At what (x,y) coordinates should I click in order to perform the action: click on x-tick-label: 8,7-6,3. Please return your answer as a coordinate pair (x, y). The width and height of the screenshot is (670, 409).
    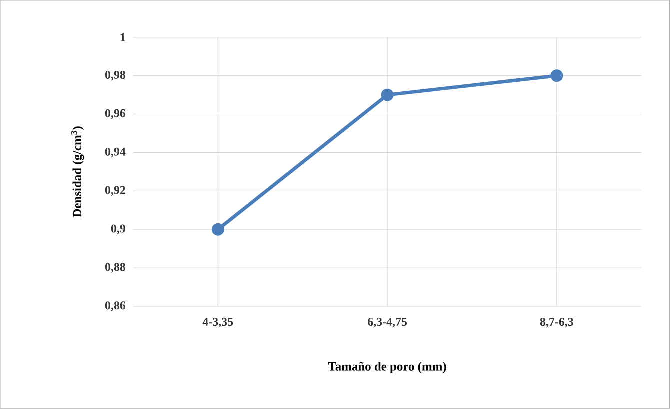
    Looking at the image, I should click on (557, 323).